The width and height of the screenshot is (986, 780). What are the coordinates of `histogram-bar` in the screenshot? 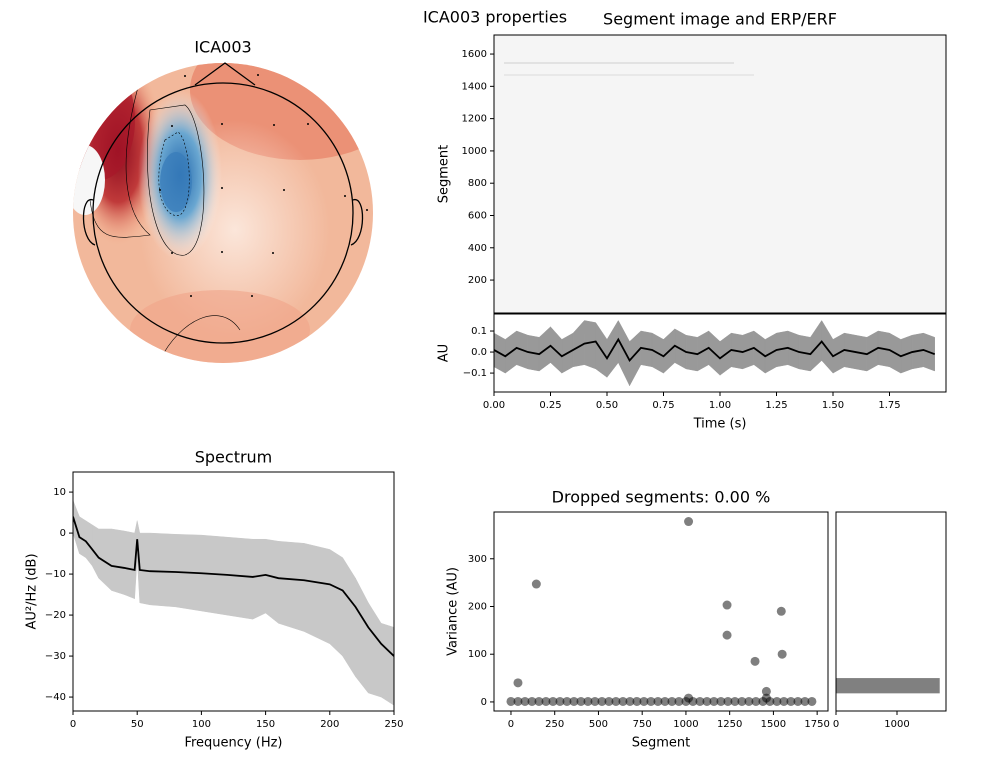 It's located at (888, 686).